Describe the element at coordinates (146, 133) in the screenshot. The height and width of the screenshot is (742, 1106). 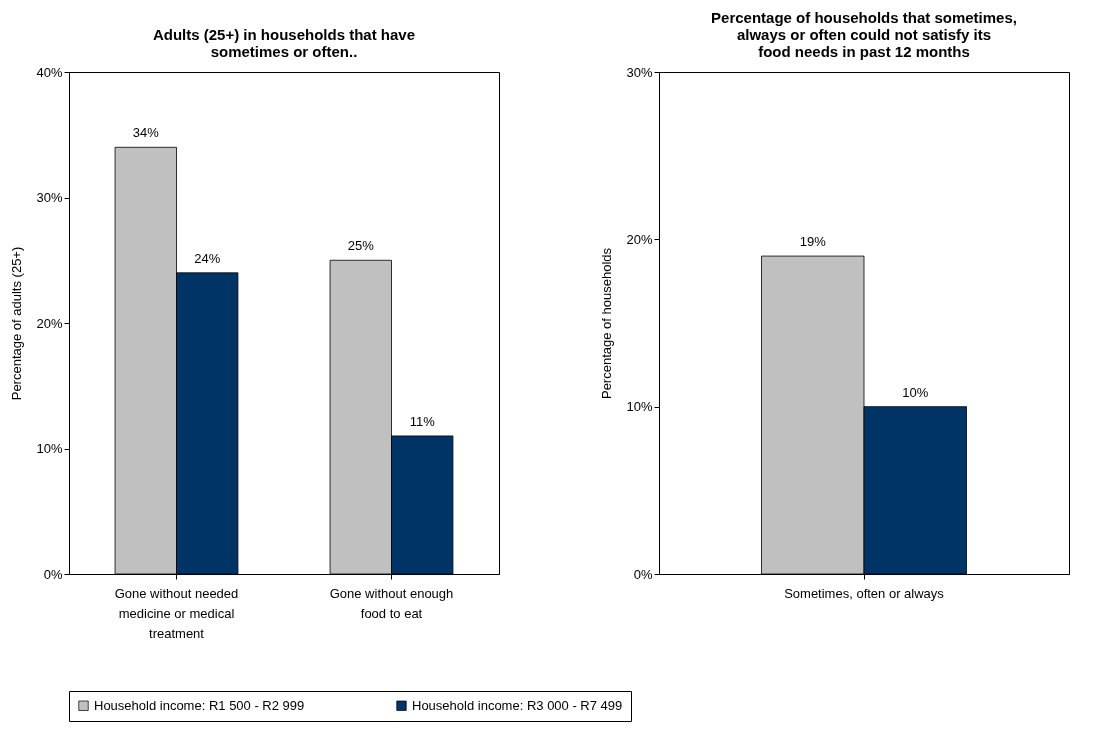
I see `data-label: 34%` at that location.